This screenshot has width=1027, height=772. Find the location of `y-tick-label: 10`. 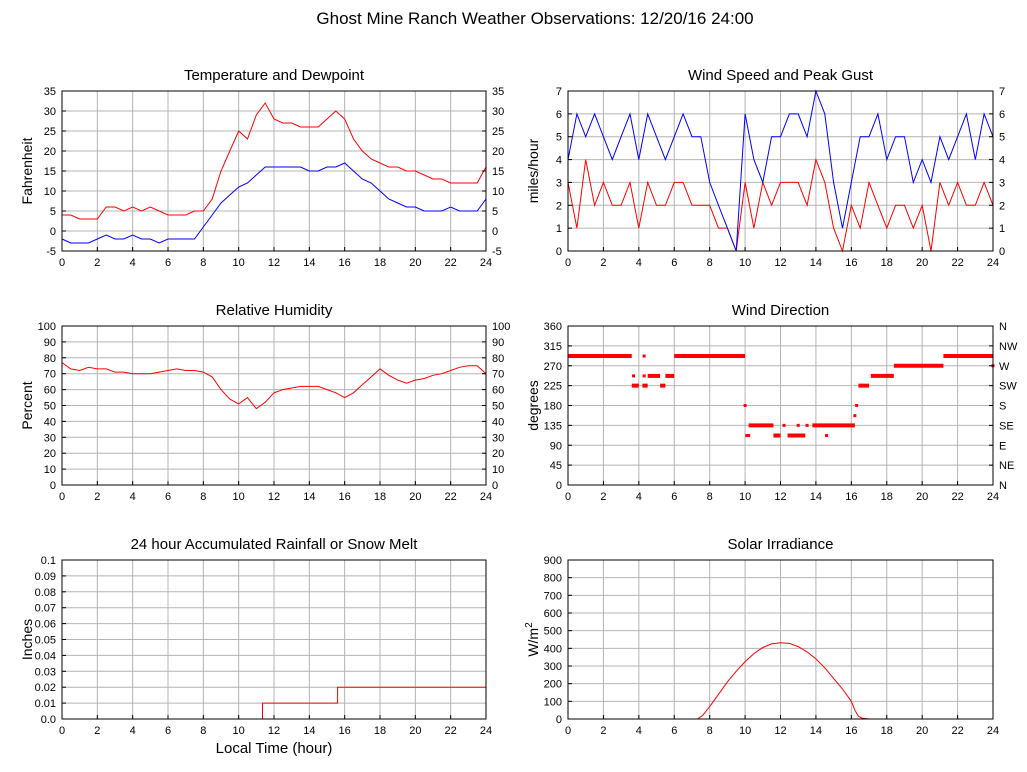

y-tick-label: 10 is located at coordinates (50, 470).